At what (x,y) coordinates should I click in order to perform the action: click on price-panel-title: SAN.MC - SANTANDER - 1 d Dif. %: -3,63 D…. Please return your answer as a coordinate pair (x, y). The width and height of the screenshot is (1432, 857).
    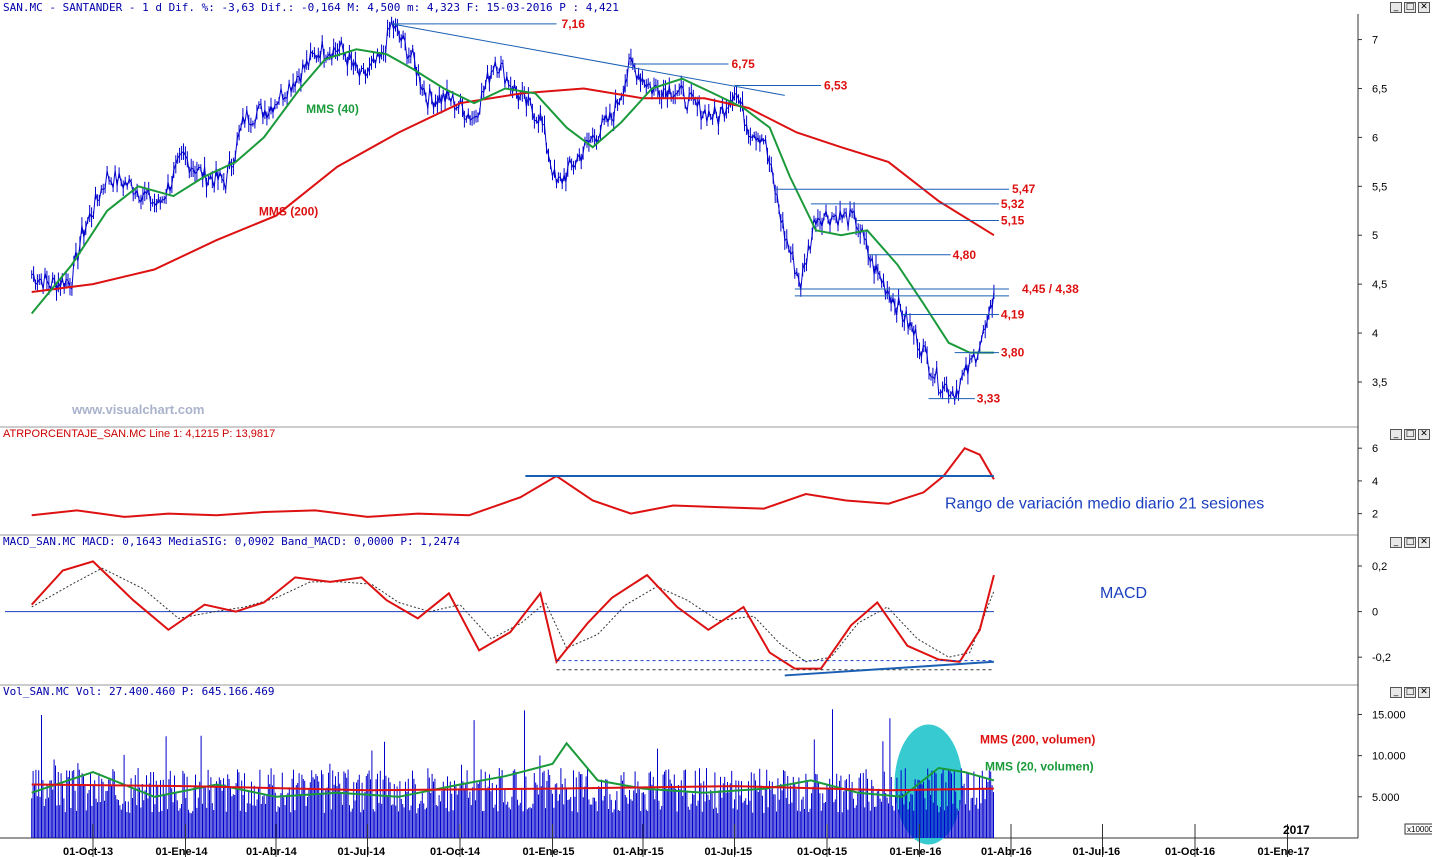
    Looking at the image, I should click on (311, 7).